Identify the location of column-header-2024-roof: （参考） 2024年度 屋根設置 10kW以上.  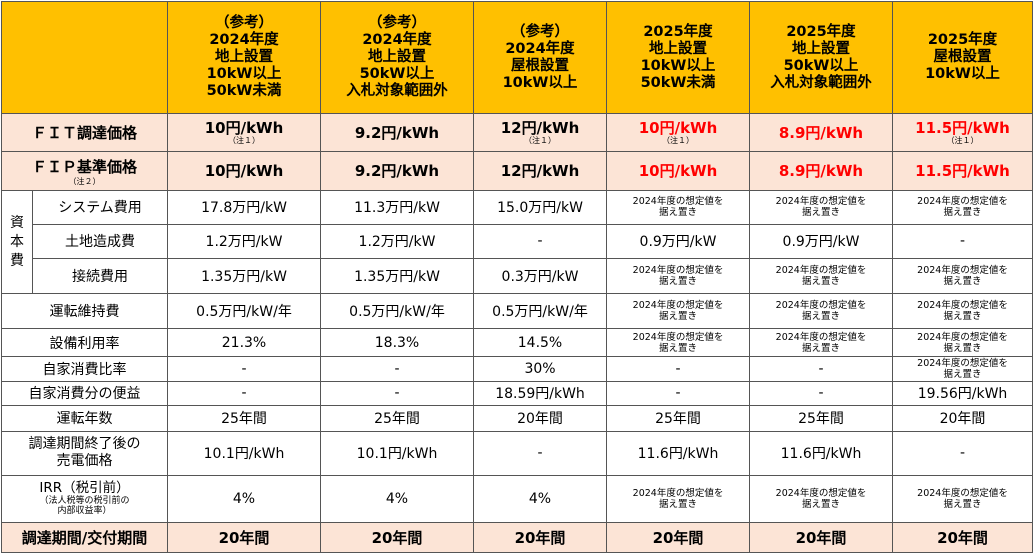
(540, 57).